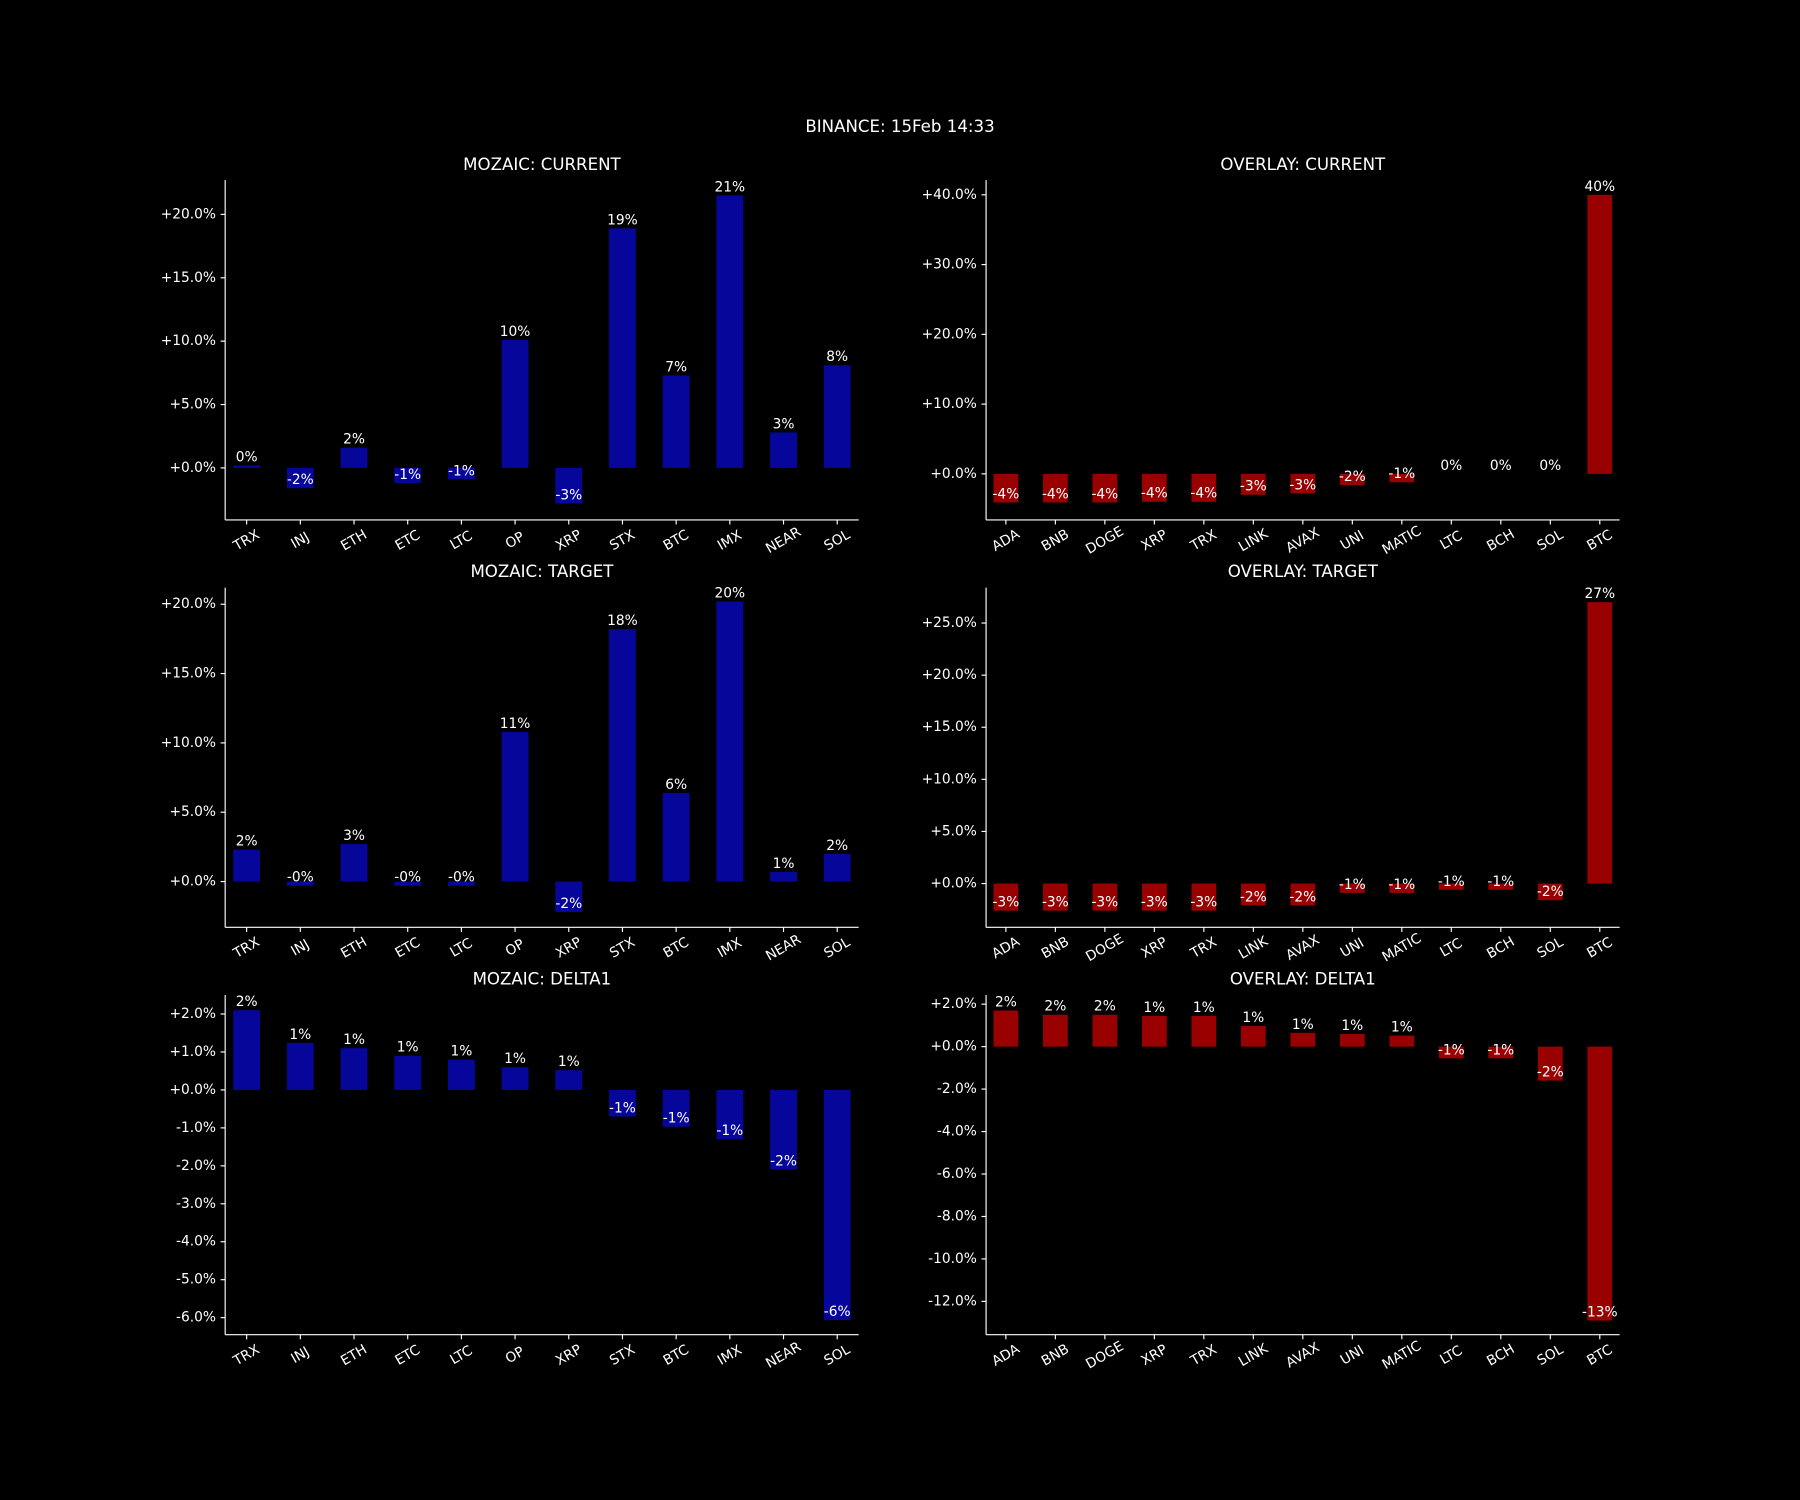 The width and height of the screenshot is (1800, 1500). Describe the element at coordinates (196, 1280) in the screenshot. I see `y-tick-label: -5.0%` at that location.